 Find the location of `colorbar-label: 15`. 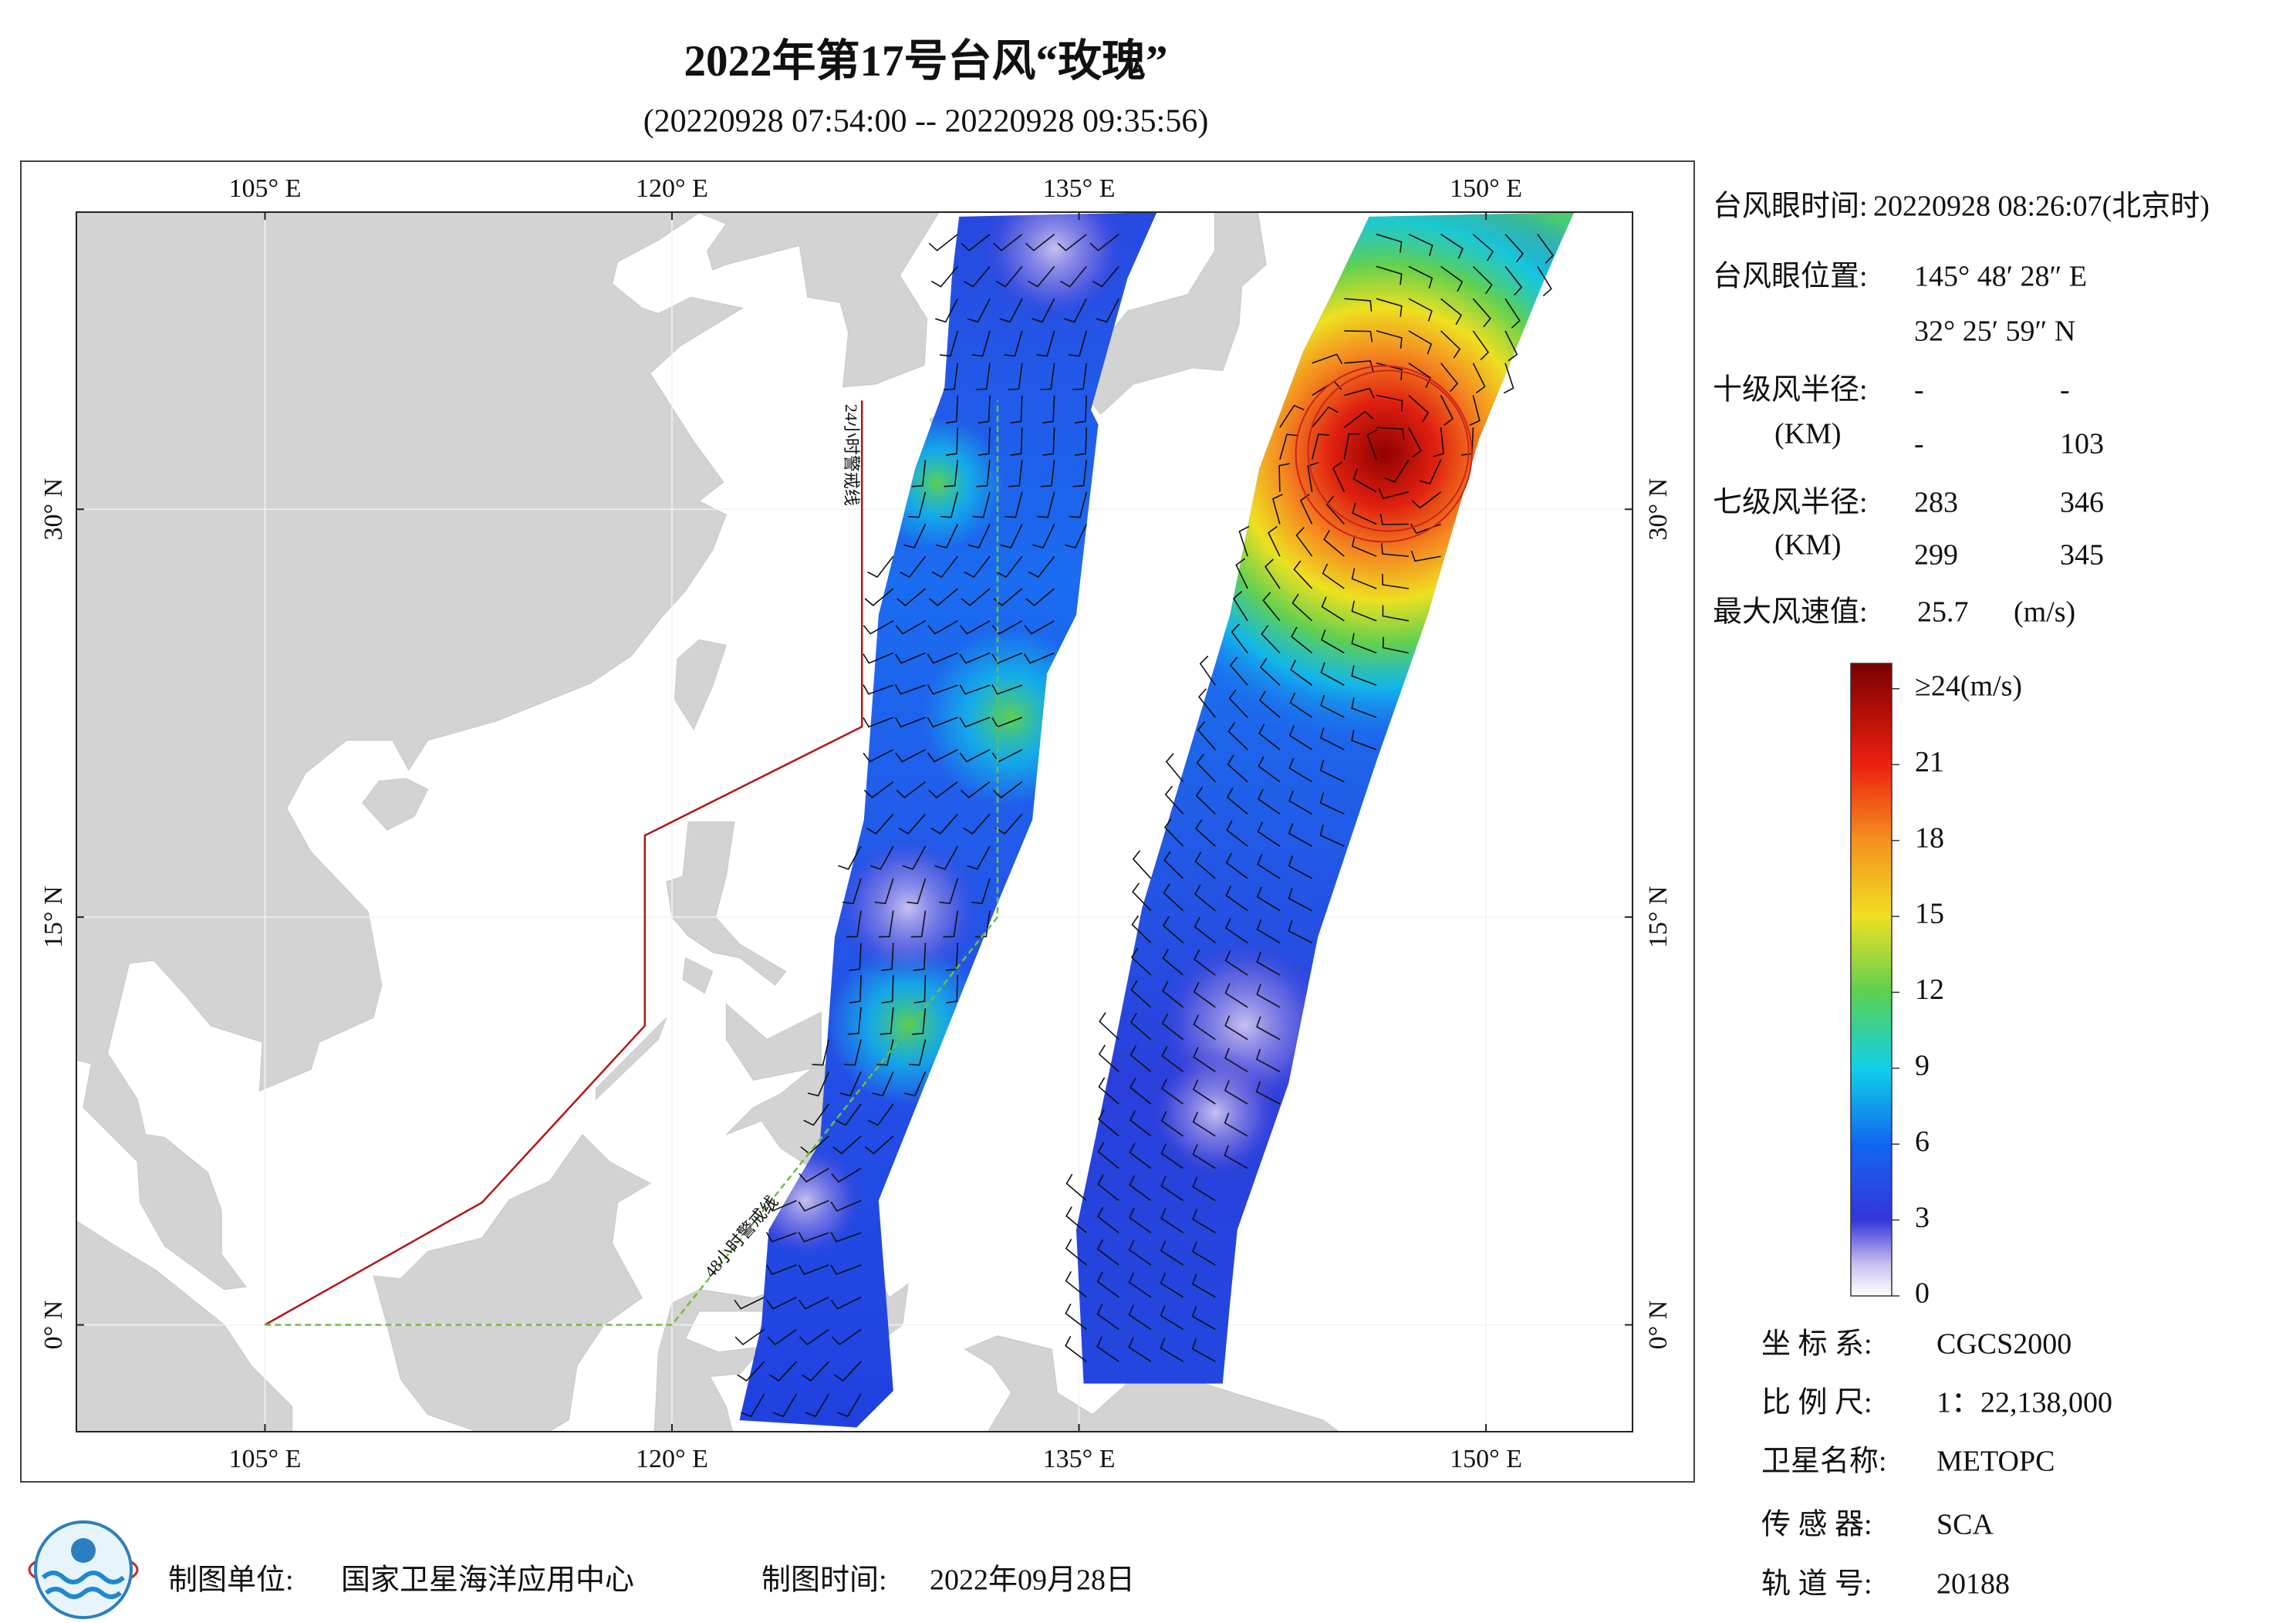

colorbar-label: 15 is located at coordinates (1929, 914).